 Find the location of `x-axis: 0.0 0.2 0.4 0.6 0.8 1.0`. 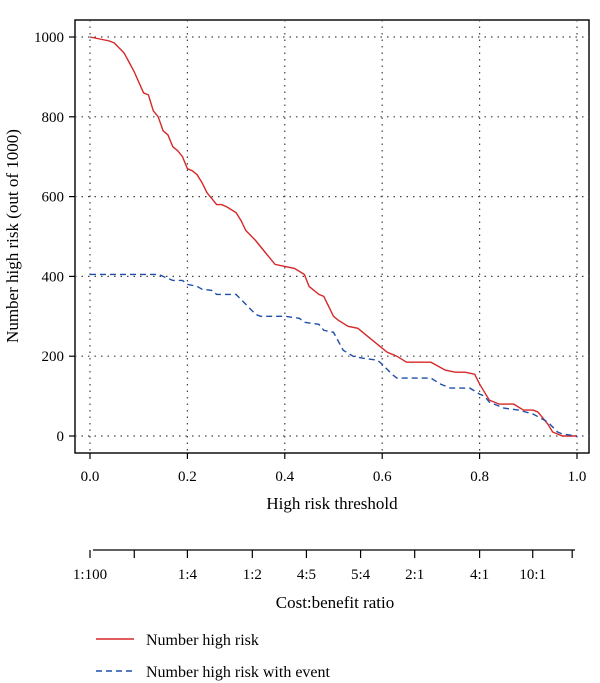

x-axis: 0.0 0.2 0.4 0.6 0.8 1.0 is located at coordinates (334, 469).